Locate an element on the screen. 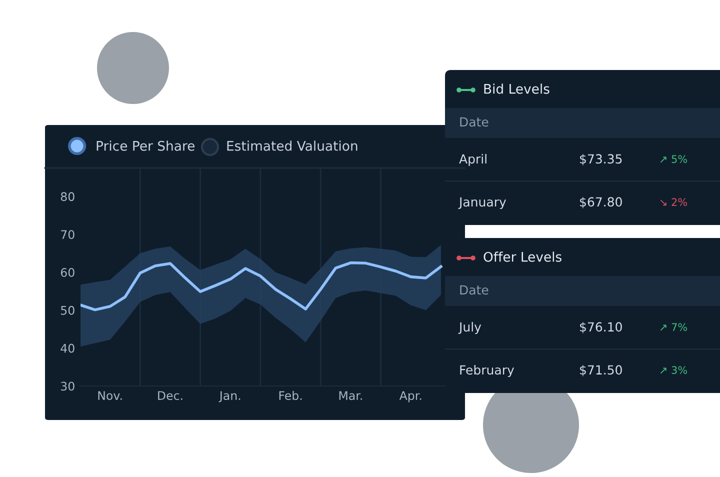 Image resolution: width=720 pixels, height=477 pixels. text: Estimated Valuation is located at coordinates (292, 145).